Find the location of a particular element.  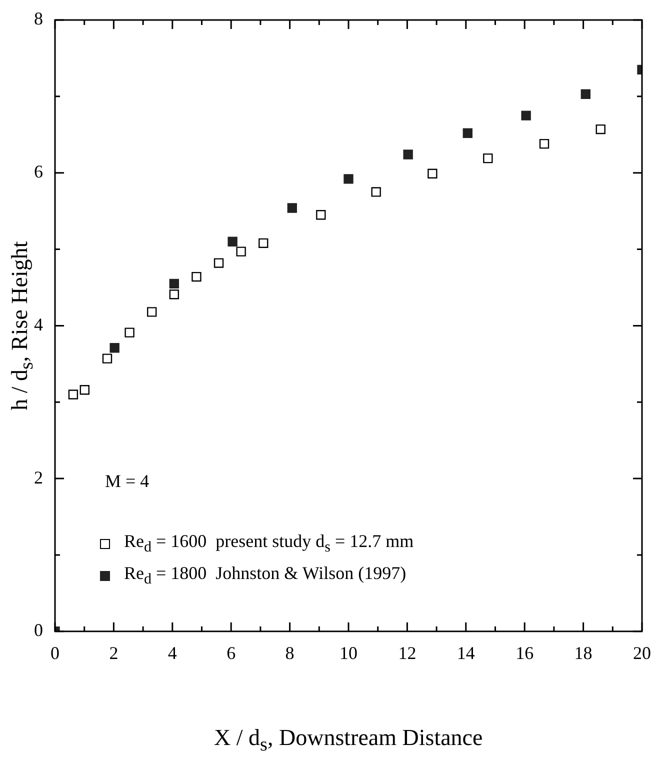

x-tick-label: 0 is located at coordinates (55, 652).